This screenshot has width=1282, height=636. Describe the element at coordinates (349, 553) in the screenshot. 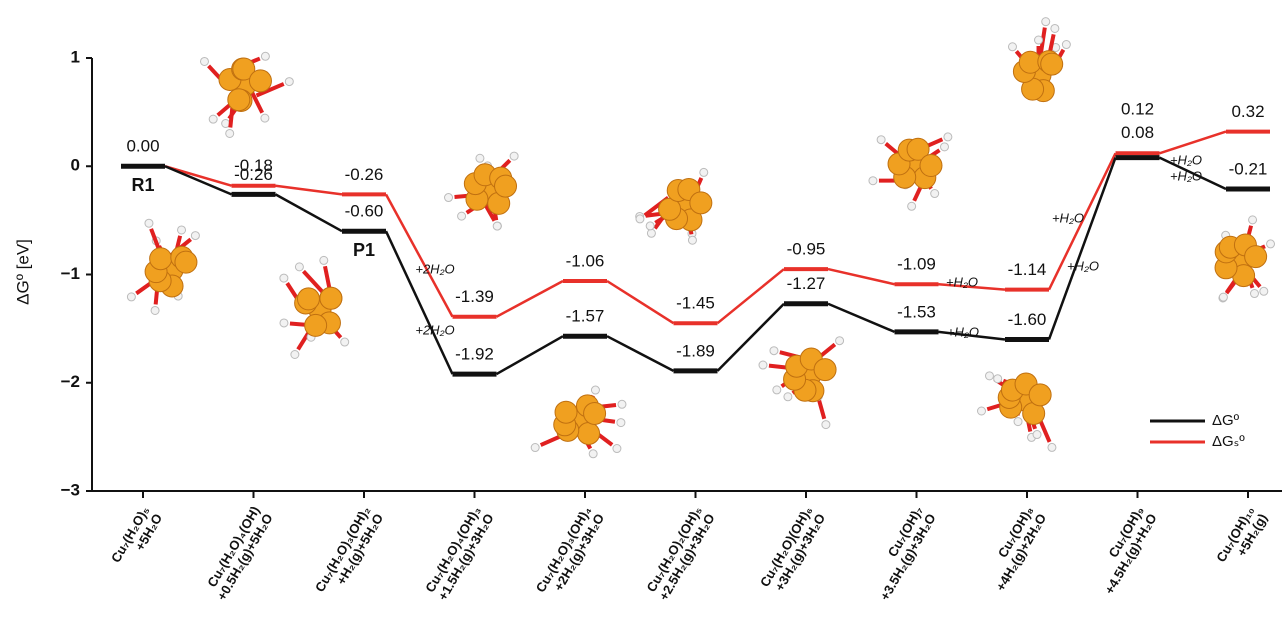

I see `x-tick-label: Cu₇(H₂O)₃(OH)₂+H₂(g)+5H₂O` at that location.